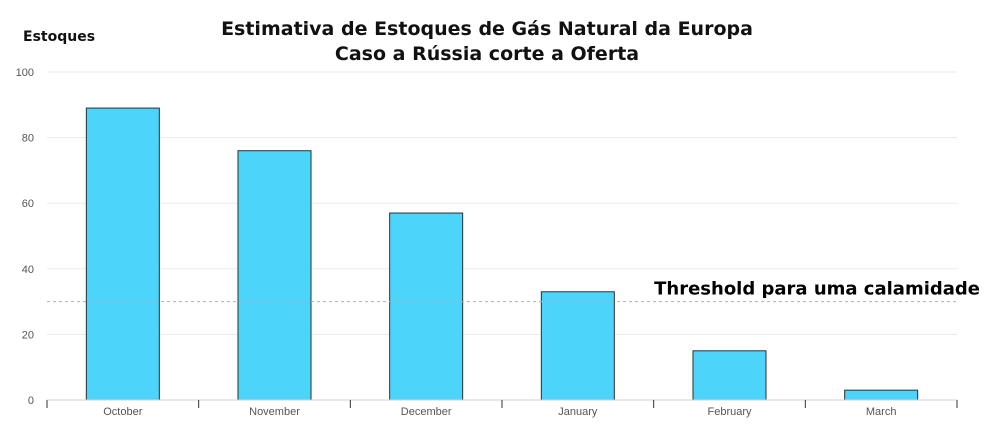 This screenshot has width=1007, height=431. What do you see at coordinates (881, 395) in the screenshot?
I see `bar-march` at bounding box center [881, 395].